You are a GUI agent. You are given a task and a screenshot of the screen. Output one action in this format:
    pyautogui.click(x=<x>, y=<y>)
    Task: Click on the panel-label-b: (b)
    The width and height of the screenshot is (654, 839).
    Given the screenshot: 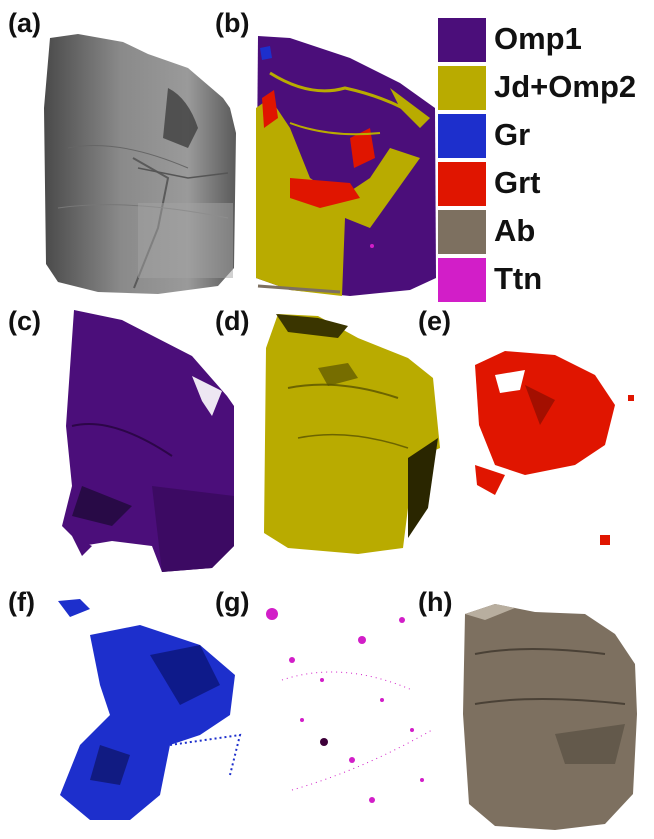 What is the action you would take?
    pyautogui.click(x=232, y=23)
    